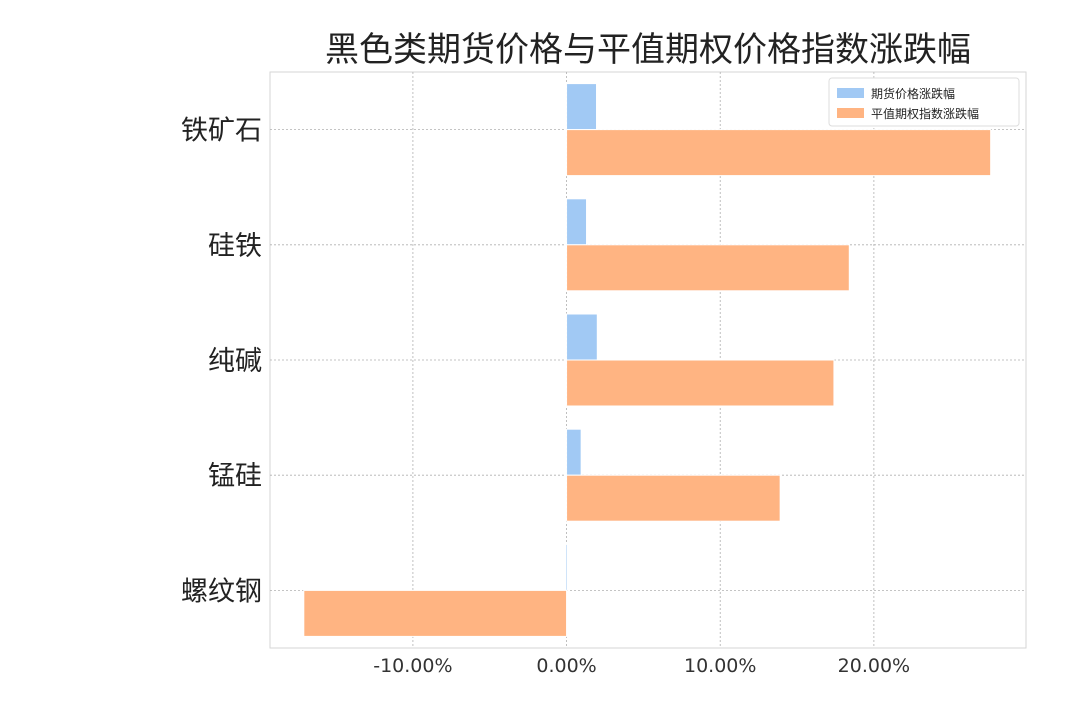 This screenshot has width=1080, height=720. What do you see at coordinates (235, 476) in the screenshot?
I see `y-tick-label: 锰硅` at bounding box center [235, 476].